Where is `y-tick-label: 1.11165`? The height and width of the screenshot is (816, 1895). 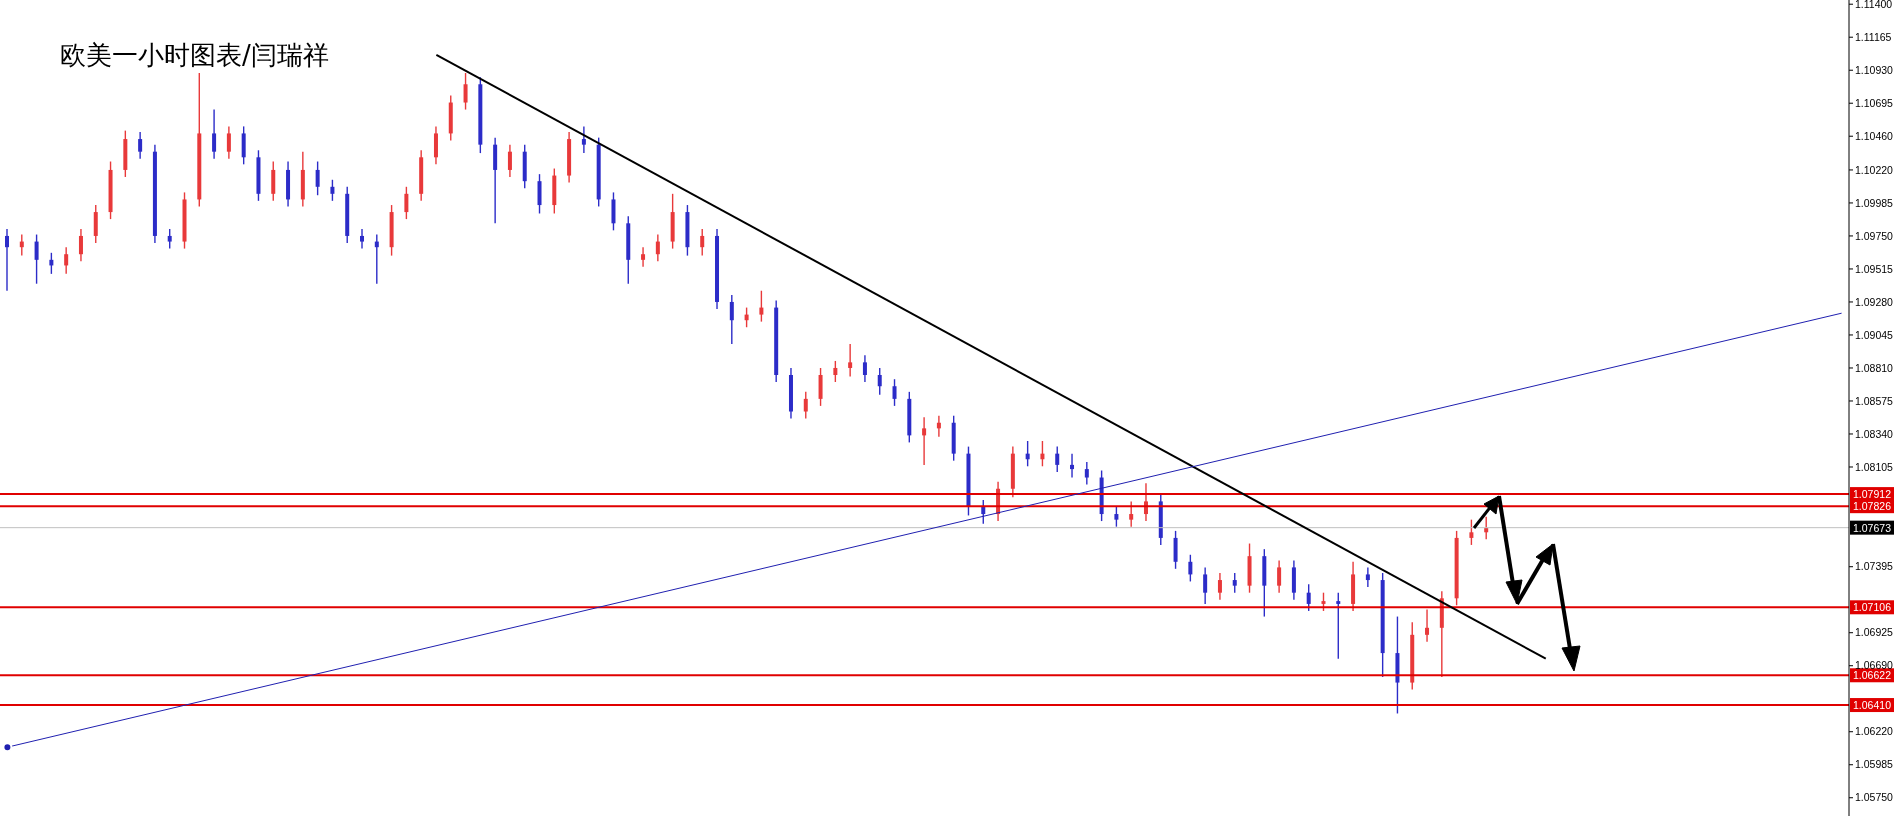
y-tick-label: 1.11165 is located at coordinates (1873, 36).